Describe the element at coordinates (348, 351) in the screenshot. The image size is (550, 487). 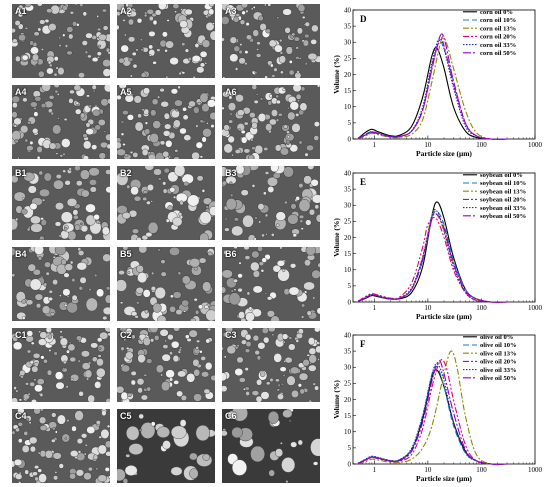
I see `y-tick-label: 35` at that location.